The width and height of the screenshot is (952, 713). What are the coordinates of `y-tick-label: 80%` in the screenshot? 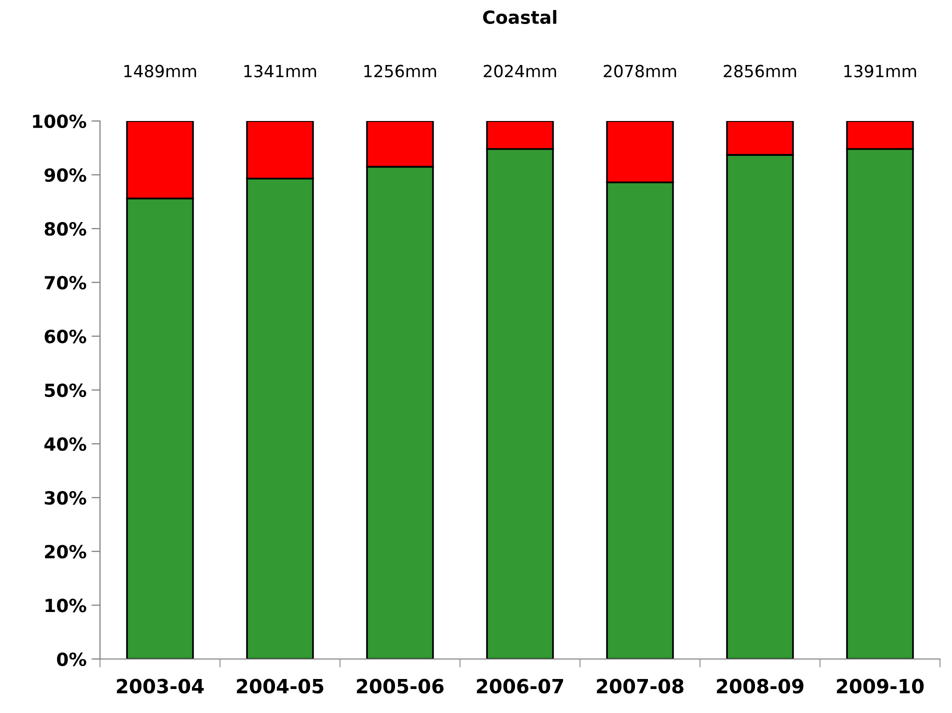 It's located at (65, 229).